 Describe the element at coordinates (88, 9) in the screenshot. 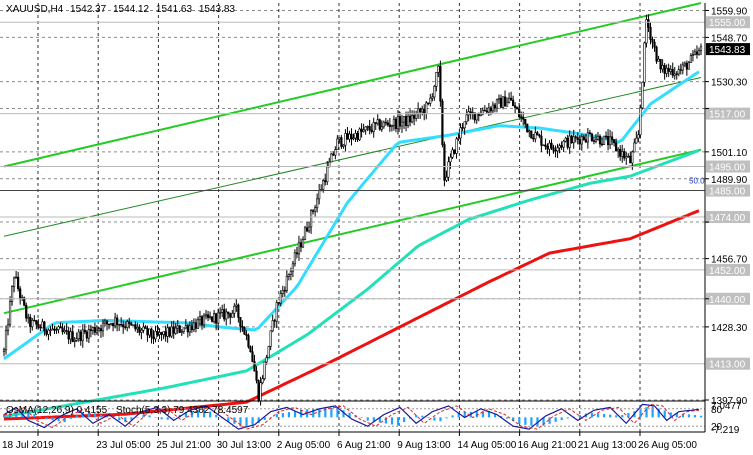

I see `open-value: 1542.37` at that location.